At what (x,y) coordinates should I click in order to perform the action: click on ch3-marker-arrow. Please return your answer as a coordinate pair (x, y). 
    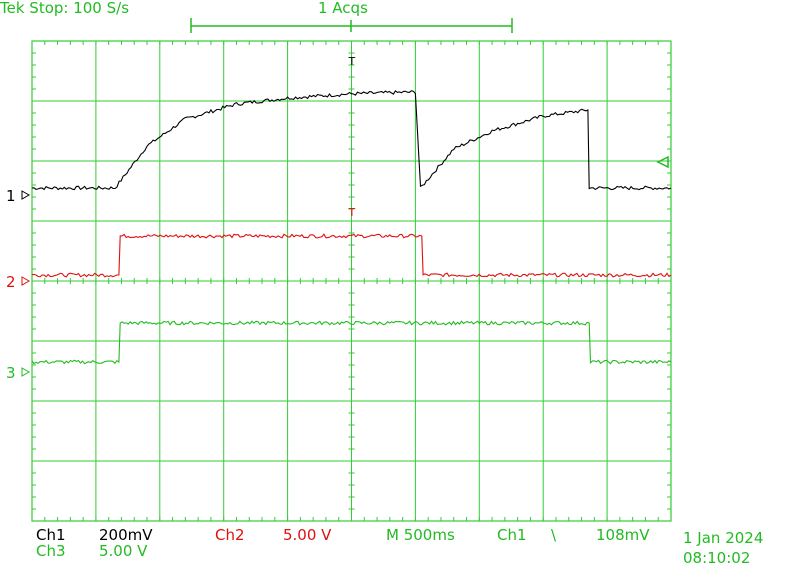
    Looking at the image, I should click on (26, 372).